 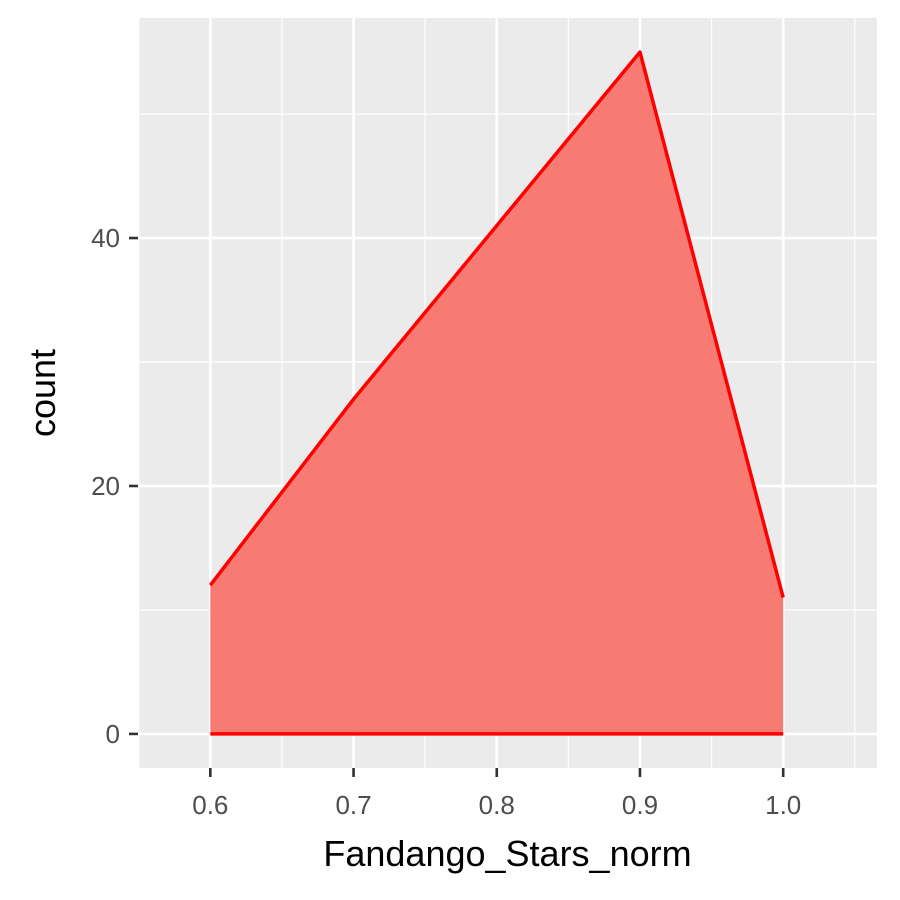 What do you see at coordinates (210, 805) in the screenshot?
I see `x-tick-label: 0.6` at bounding box center [210, 805].